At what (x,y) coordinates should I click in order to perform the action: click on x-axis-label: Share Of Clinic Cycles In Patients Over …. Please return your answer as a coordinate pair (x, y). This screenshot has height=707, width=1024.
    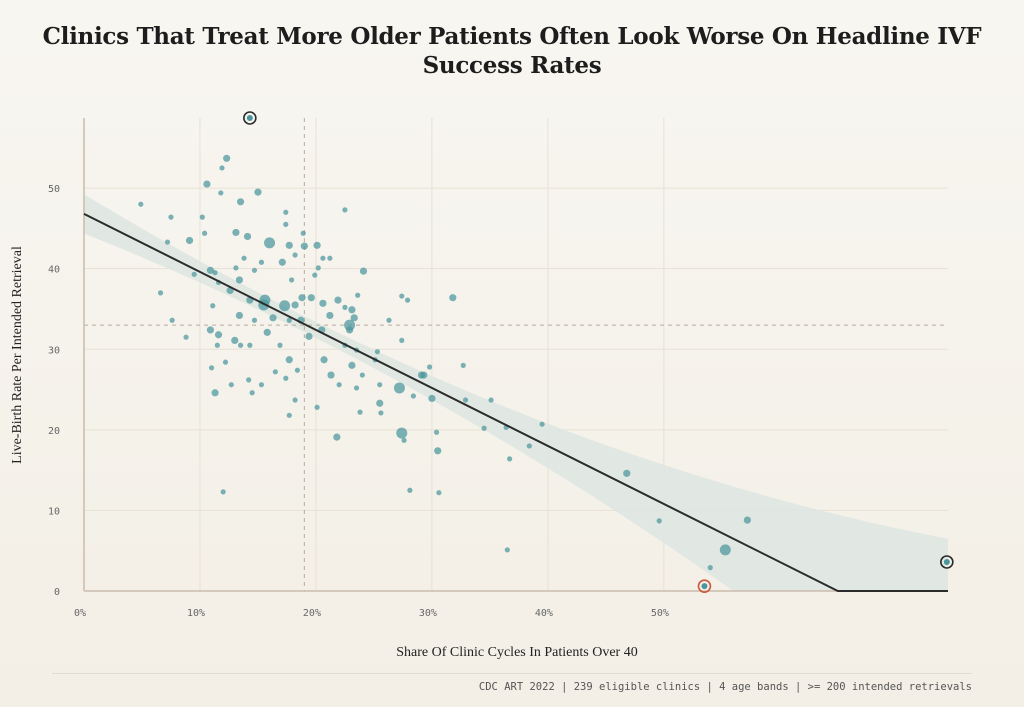
    Looking at the image, I should click on (517, 652).